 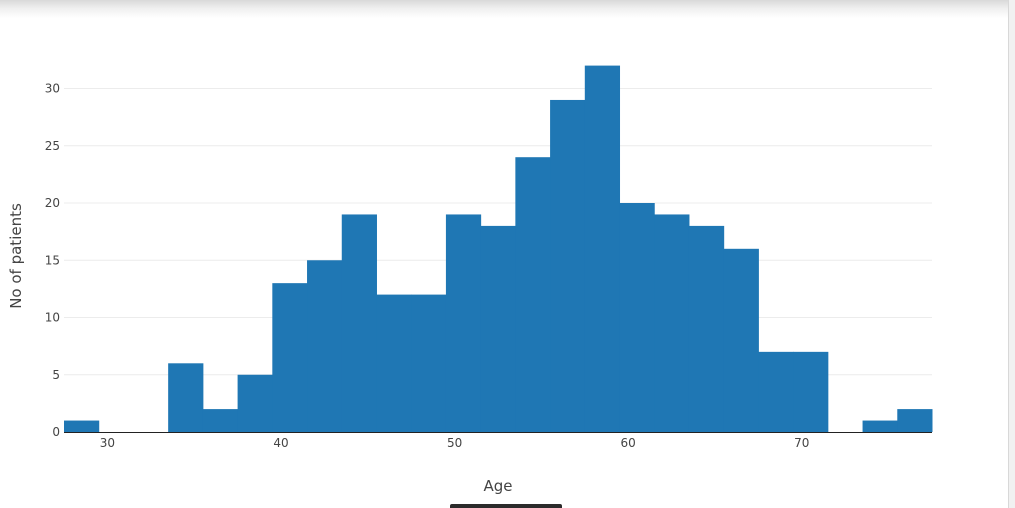 I want to click on y-tick-label: 5, so click(x=56, y=375).